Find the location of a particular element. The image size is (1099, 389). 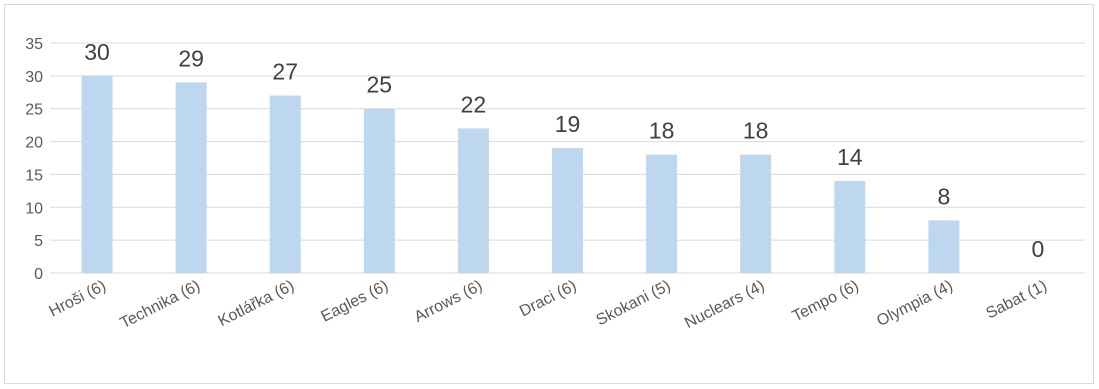

y-tick-label: 0 is located at coordinates (38, 274).